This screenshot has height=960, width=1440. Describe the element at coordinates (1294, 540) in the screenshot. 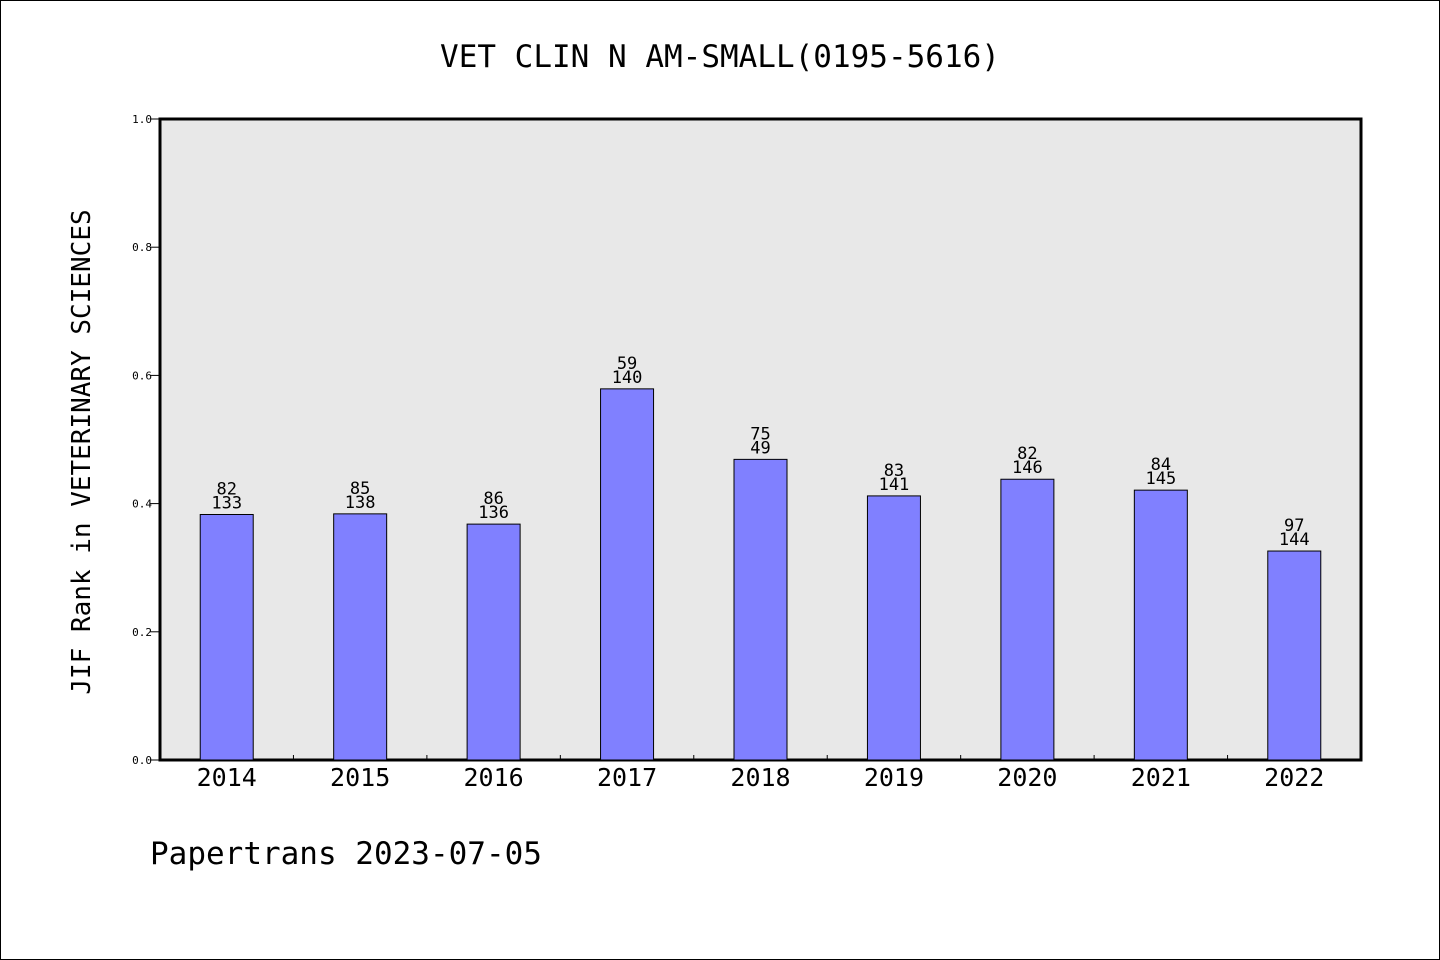

I see `bar-label-bottom: 144` at that location.